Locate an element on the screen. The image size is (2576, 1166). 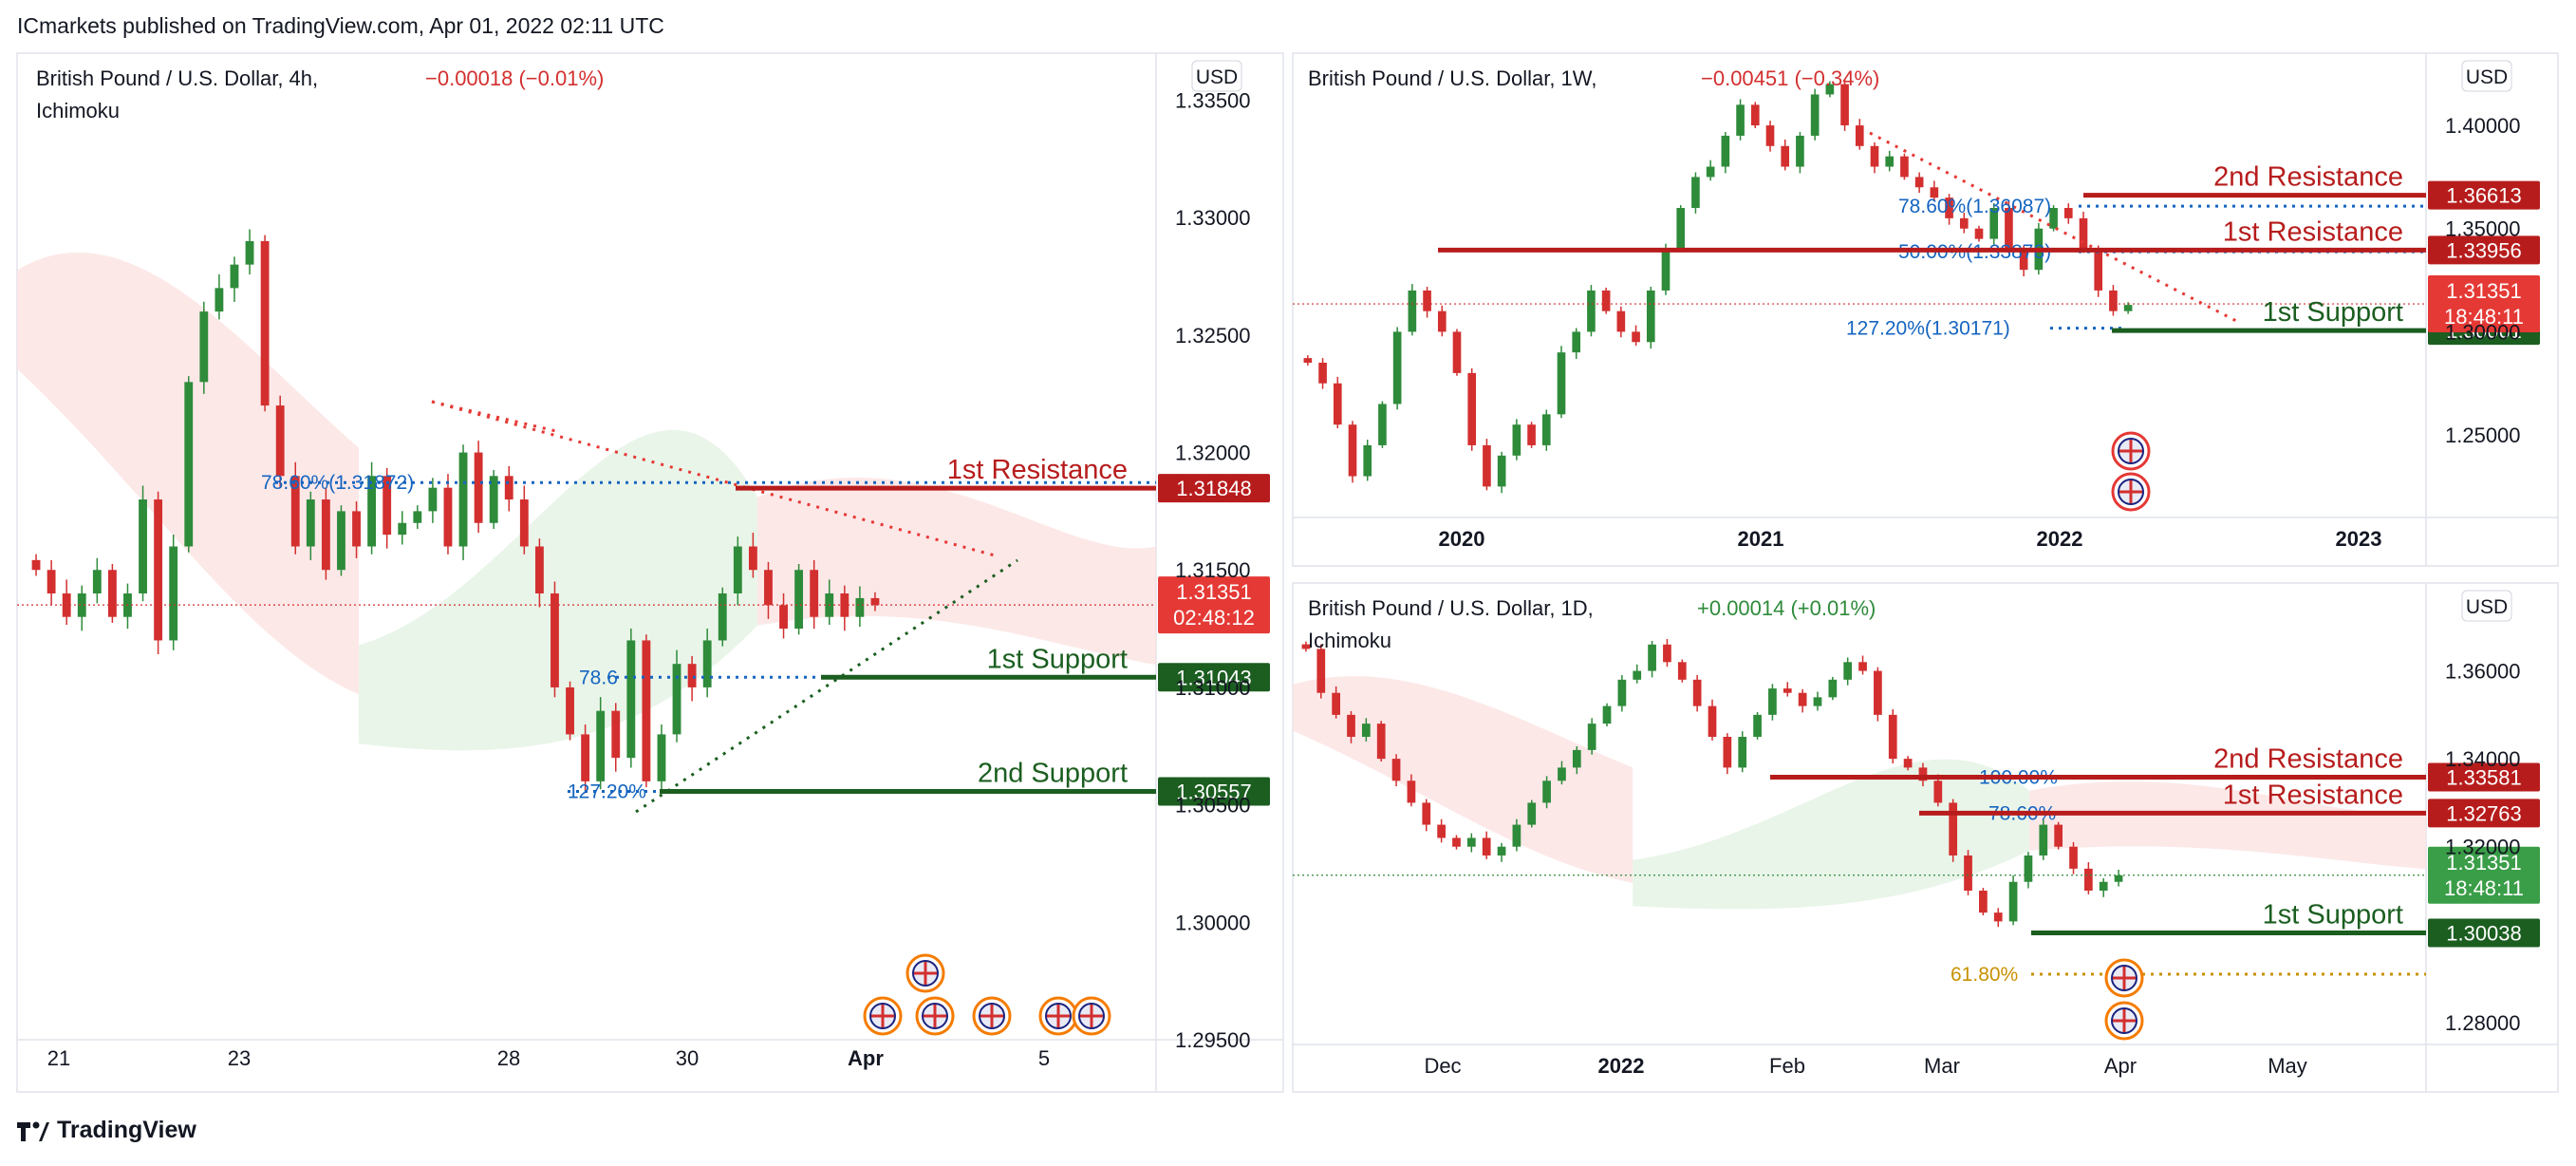
legend-change: −0.00451 (−0.34%) is located at coordinates (1790, 78).